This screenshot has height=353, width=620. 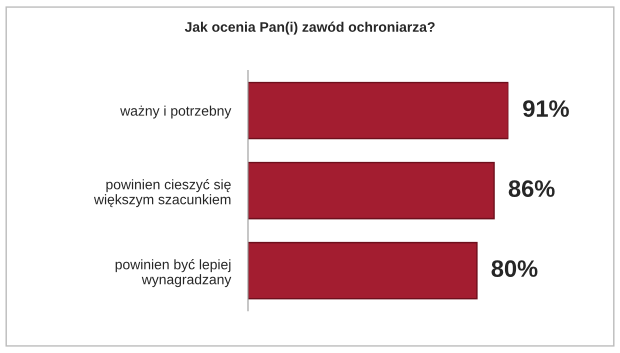 I want to click on y-tick-label: powinien cieszyć się większym szacunkiem, so click(x=162, y=193).